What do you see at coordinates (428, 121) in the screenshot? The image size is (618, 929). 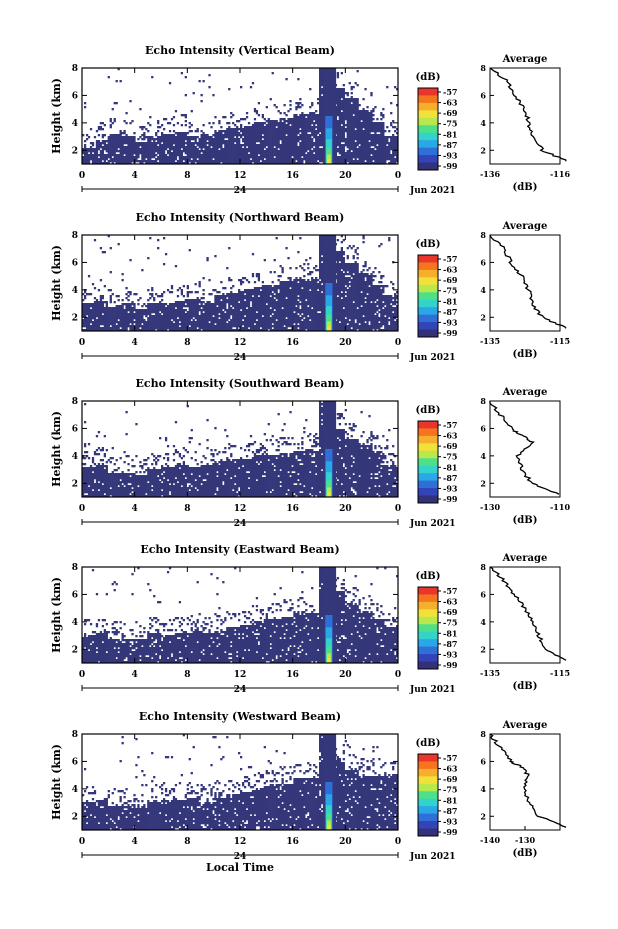 I see `colorbar-swatch` at bounding box center [428, 121].